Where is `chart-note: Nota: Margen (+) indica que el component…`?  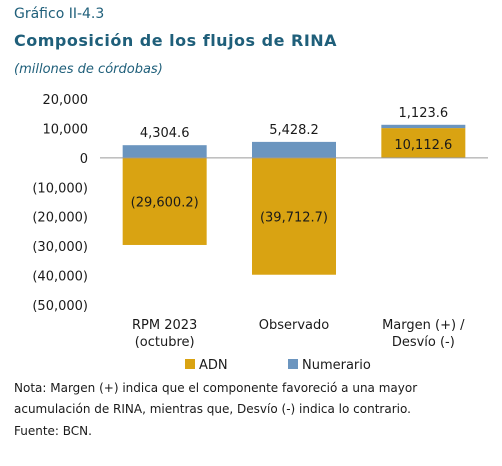 chart-note: Nota: Margen (+) indica que el component… is located at coordinates (216, 398).